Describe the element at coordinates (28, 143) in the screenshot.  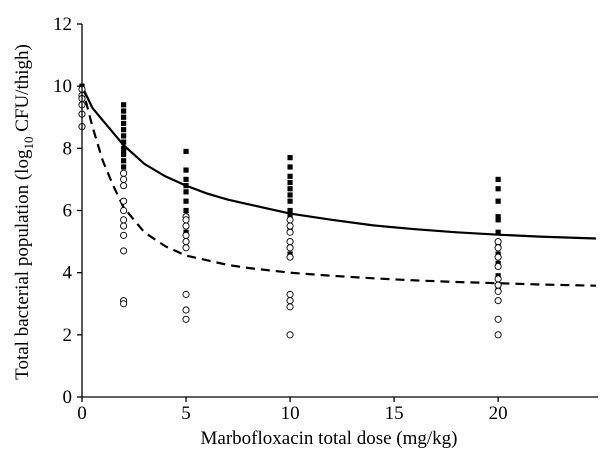
I see `y-axis-title-subscript: 10` at that location.